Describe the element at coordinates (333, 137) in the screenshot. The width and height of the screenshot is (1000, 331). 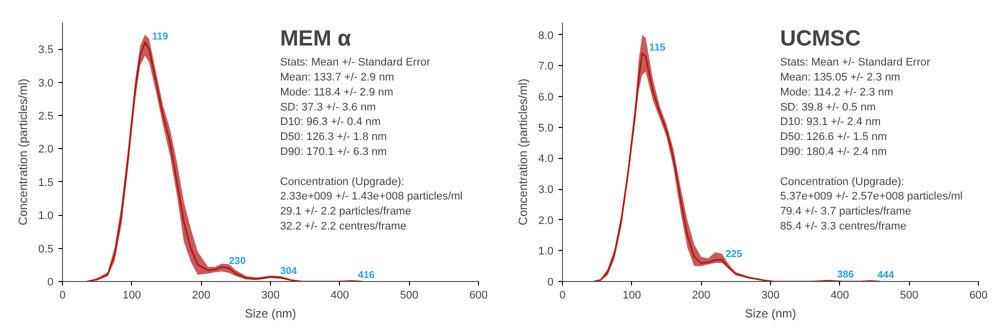
I see `annotation: D50: 126.3 +/- 1.8 nm` at that location.